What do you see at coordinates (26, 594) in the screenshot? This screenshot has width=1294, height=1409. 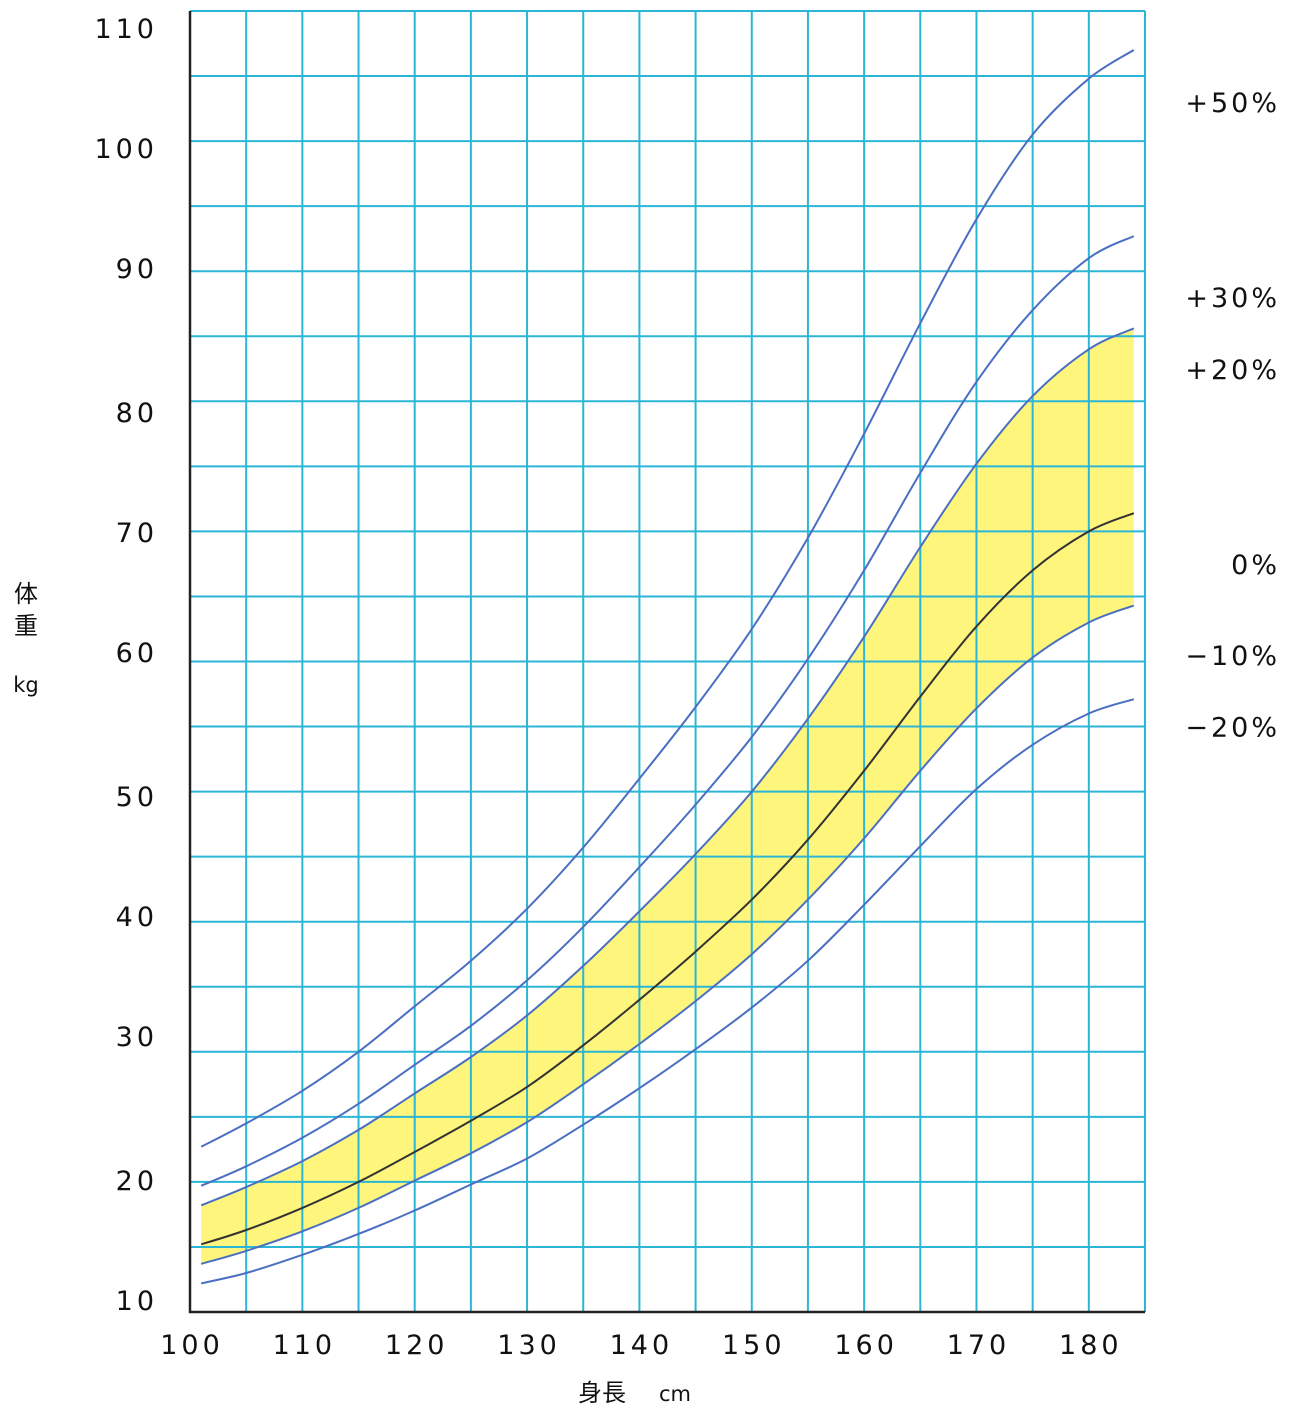 I see `y-axis-title-char-1: 体` at bounding box center [26, 594].